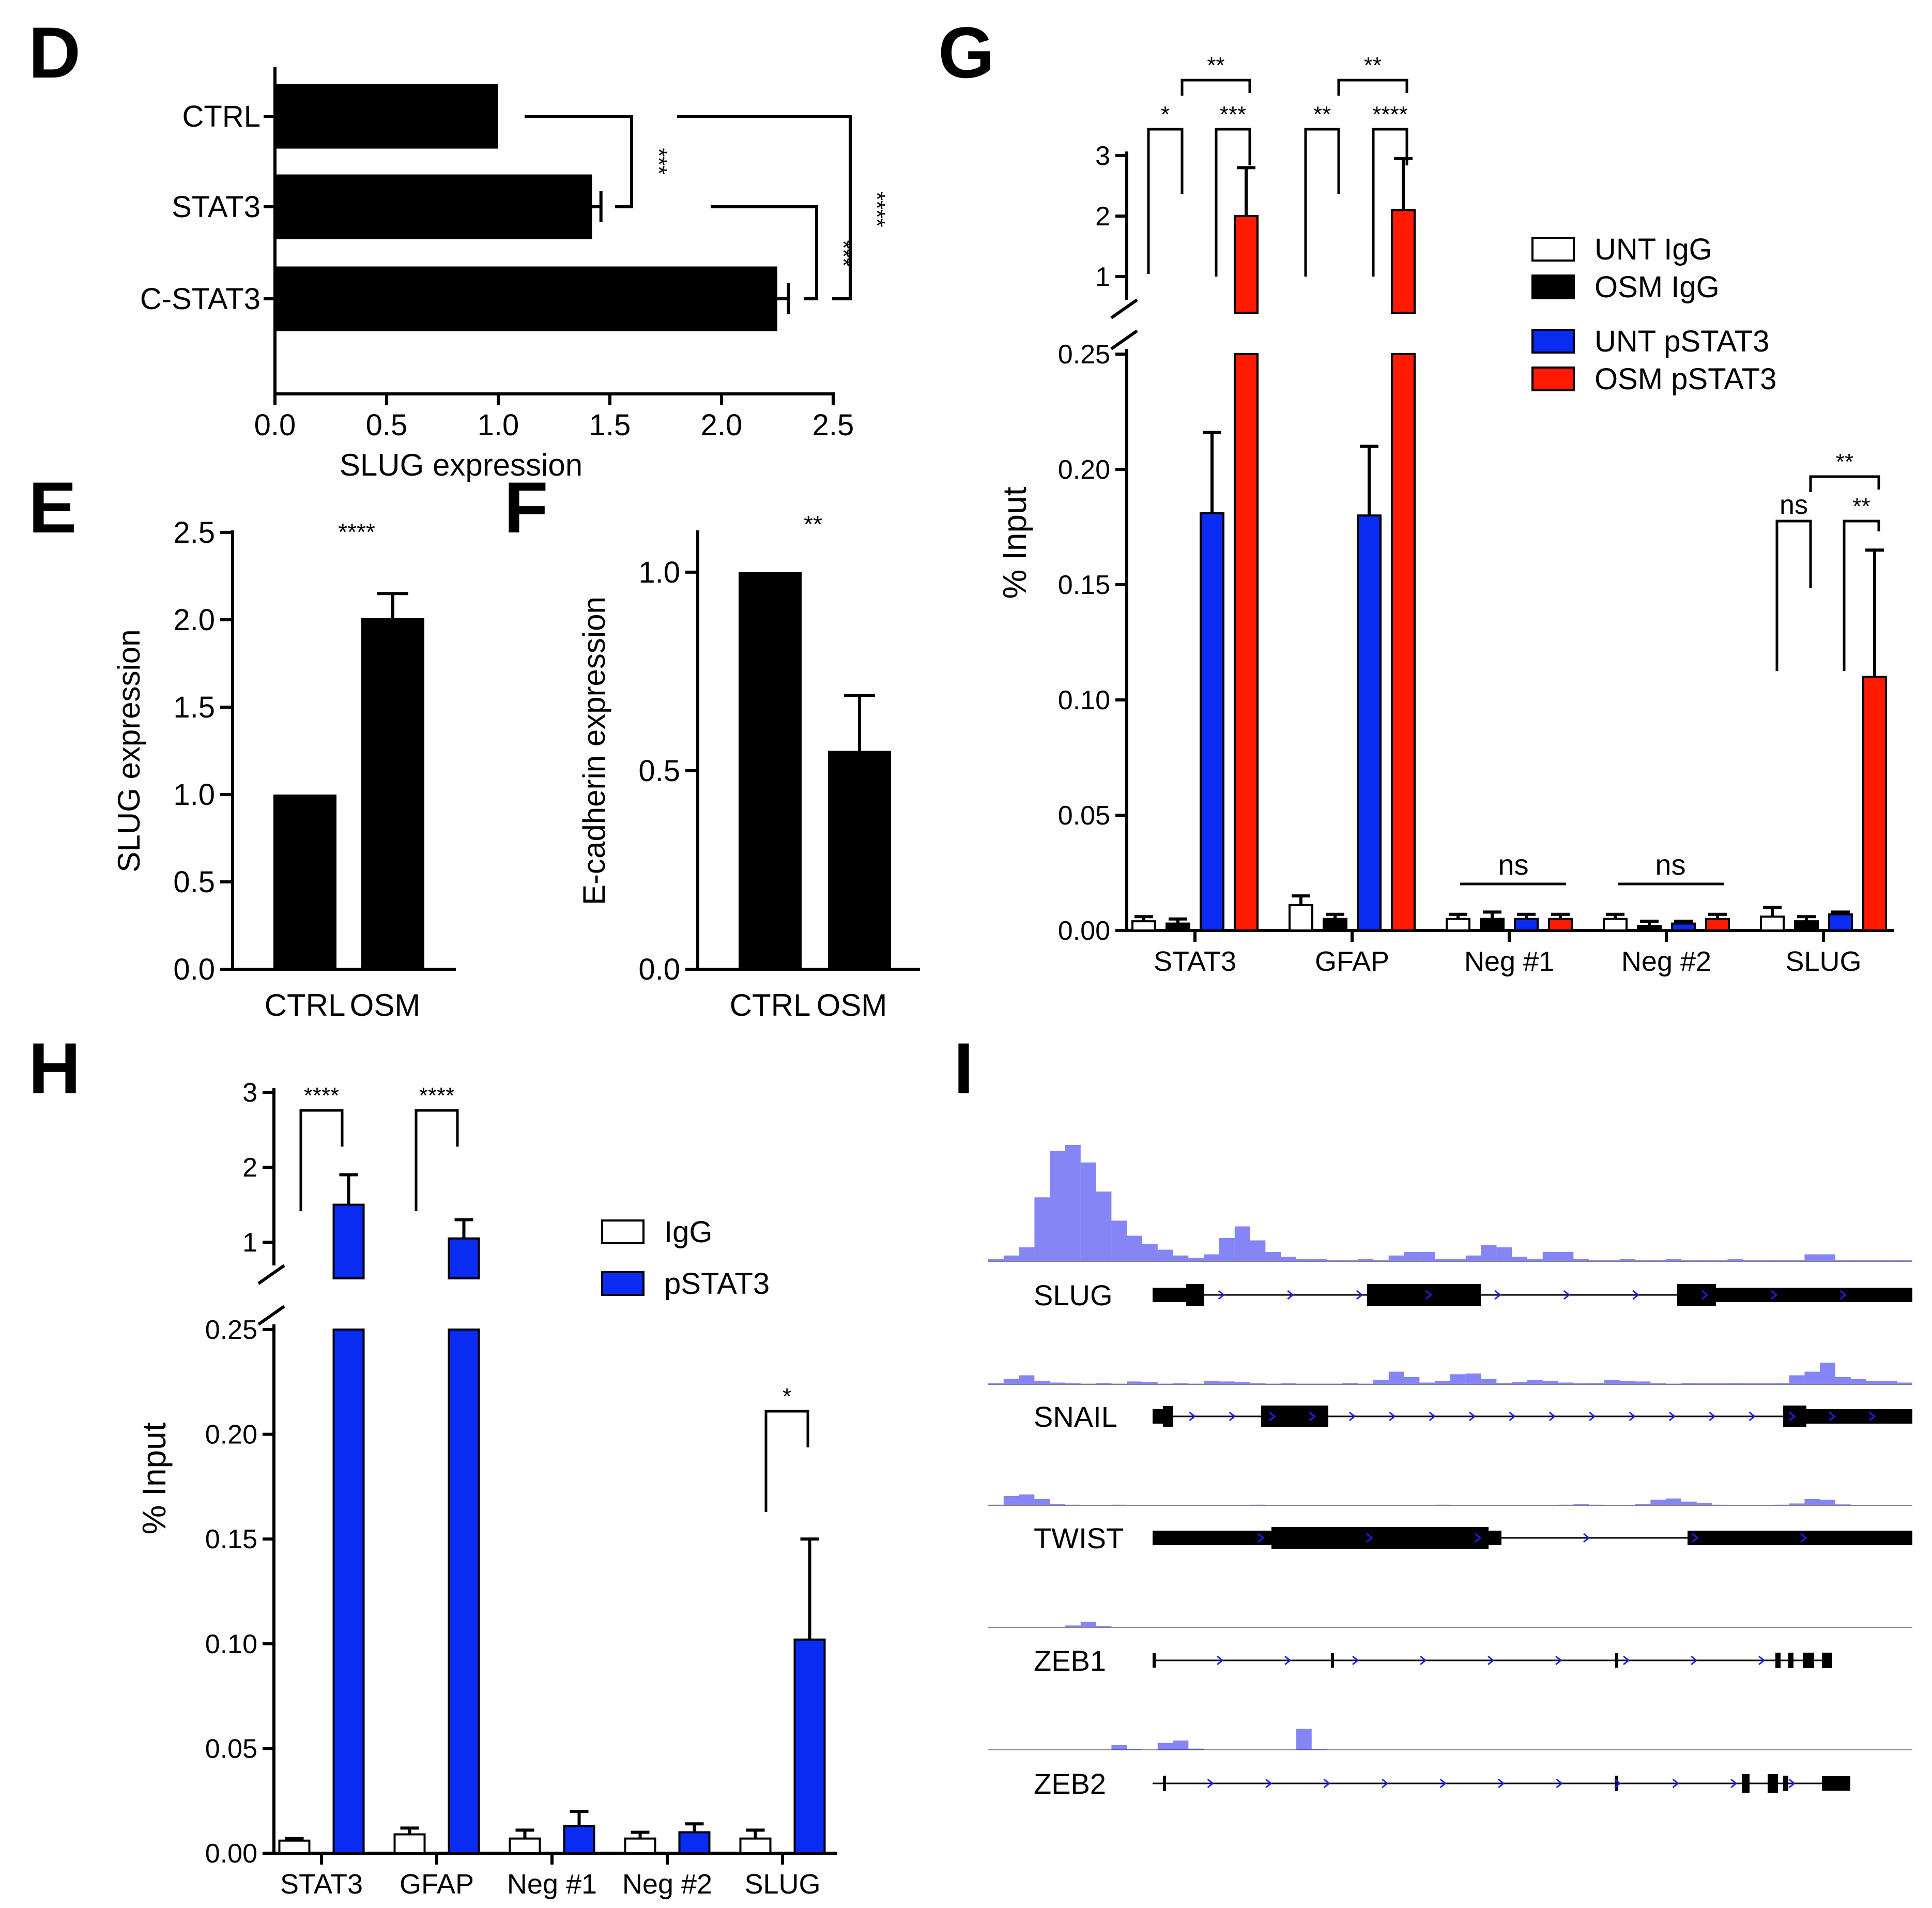  I want to click on chart-f: 0.0 0.5 1.0 E-cadherin expression CTRL OSM **, so click(748, 767).